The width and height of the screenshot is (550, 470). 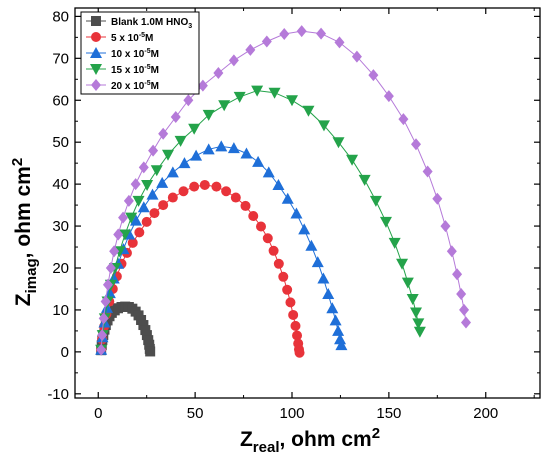 What do you see at coordinates (60, 268) in the screenshot?
I see `y-tick-label: 20` at bounding box center [60, 268].